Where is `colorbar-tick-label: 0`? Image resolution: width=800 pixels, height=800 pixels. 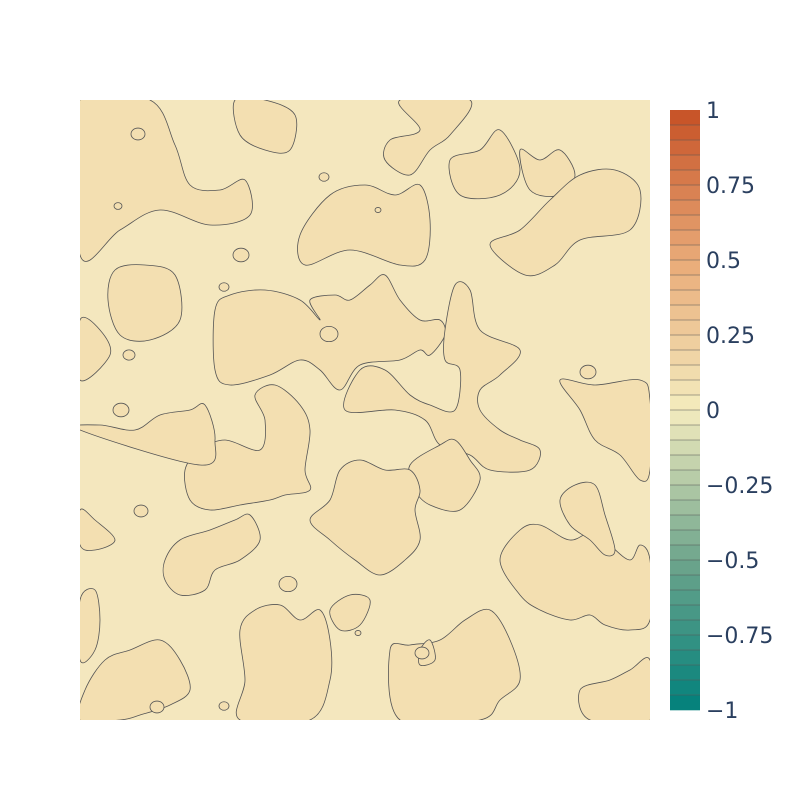 colorbar-tick-label: 0 is located at coordinates (713, 411).